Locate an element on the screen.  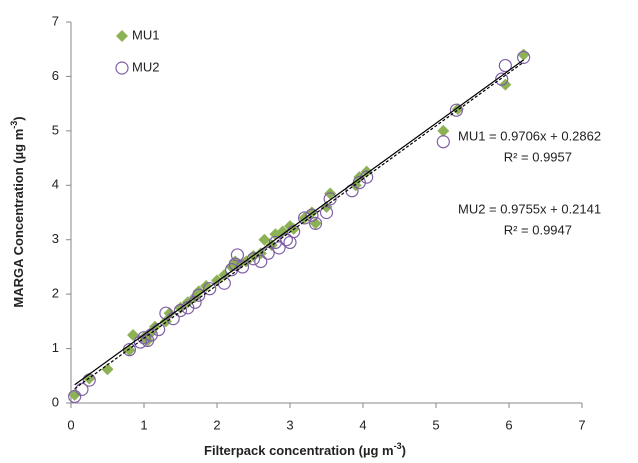
r-squared: R² = 0.9947 is located at coordinates (538, 229).